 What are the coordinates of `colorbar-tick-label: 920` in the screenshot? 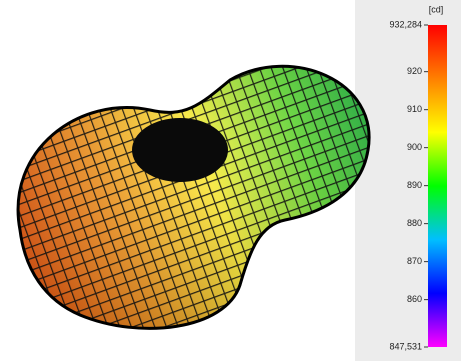 It's located at (414, 71).